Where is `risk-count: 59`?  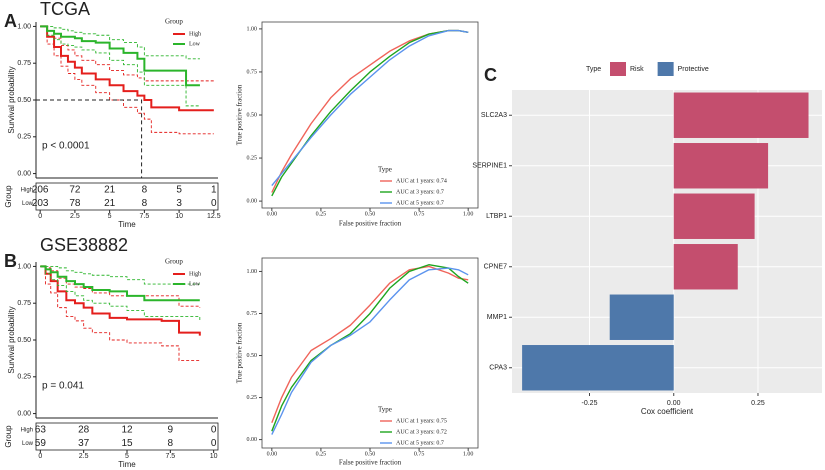 risk-count: 59 is located at coordinates (41, 443).